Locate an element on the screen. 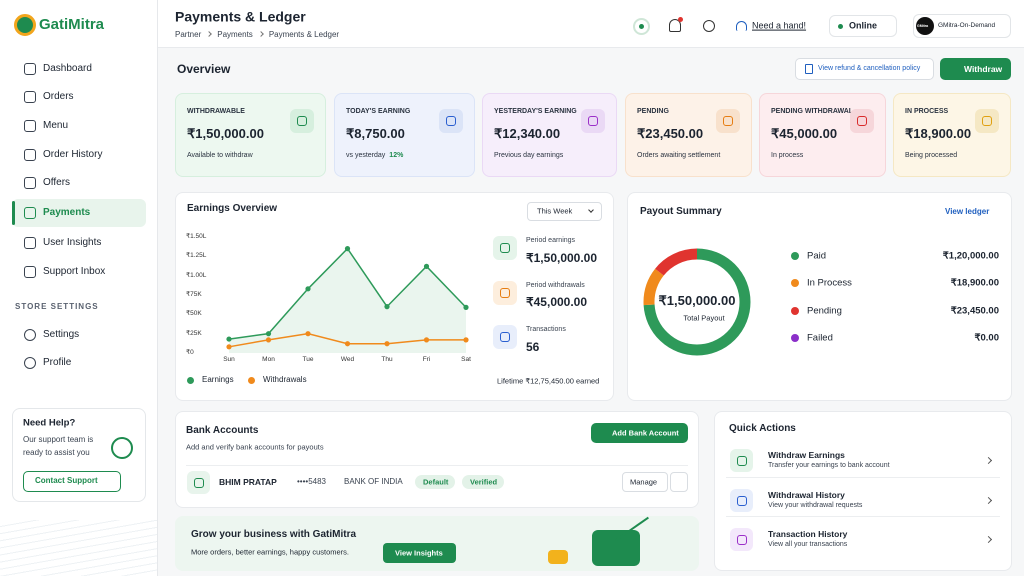 The image size is (1024, 576). section-title: Overview is located at coordinates (204, 68).